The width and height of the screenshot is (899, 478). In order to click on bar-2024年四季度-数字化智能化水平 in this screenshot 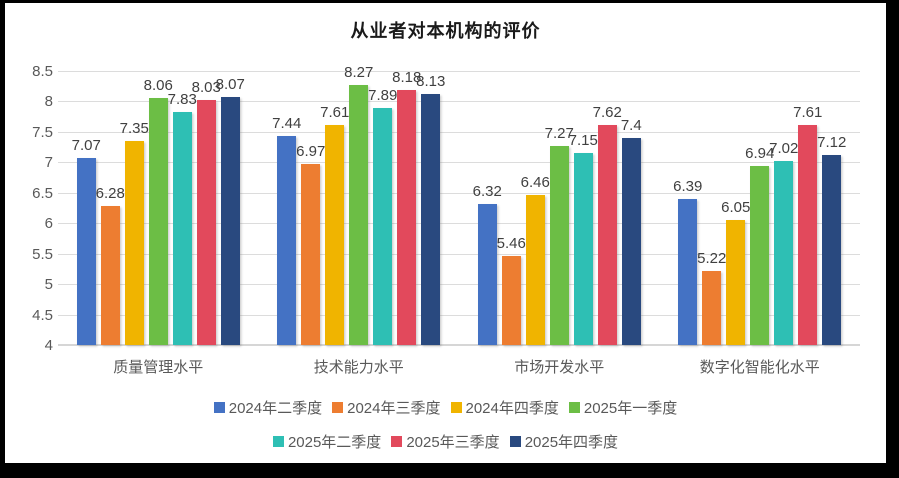, I will do `click(736, 282)`.